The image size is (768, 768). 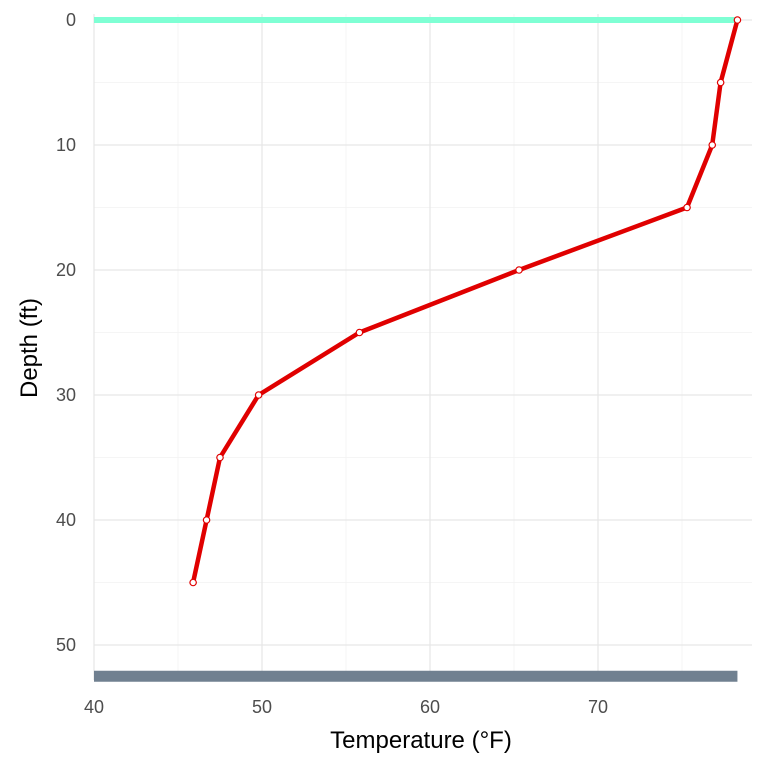 What do you see at coordinates (598, 707) in the screenshot?
I see `x-tick-label: 70` at bounding box center [598, 707].